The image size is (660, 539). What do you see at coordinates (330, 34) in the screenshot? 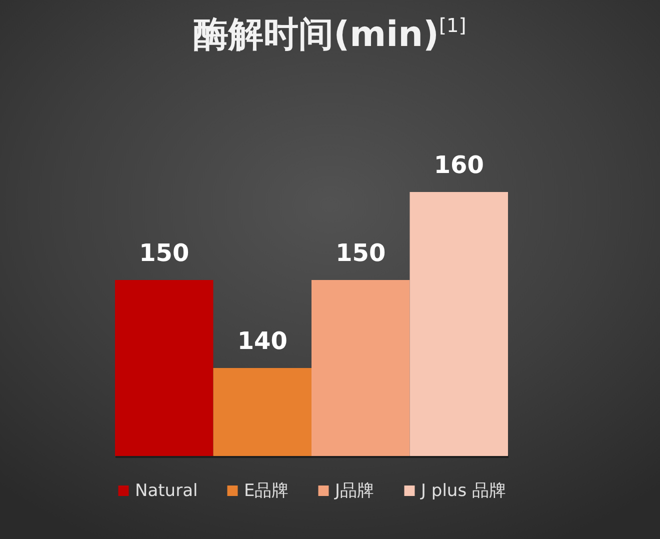
I see `chart-title: 酶解时间(min)$^{[1]}$` at bounding box center [330, 34].